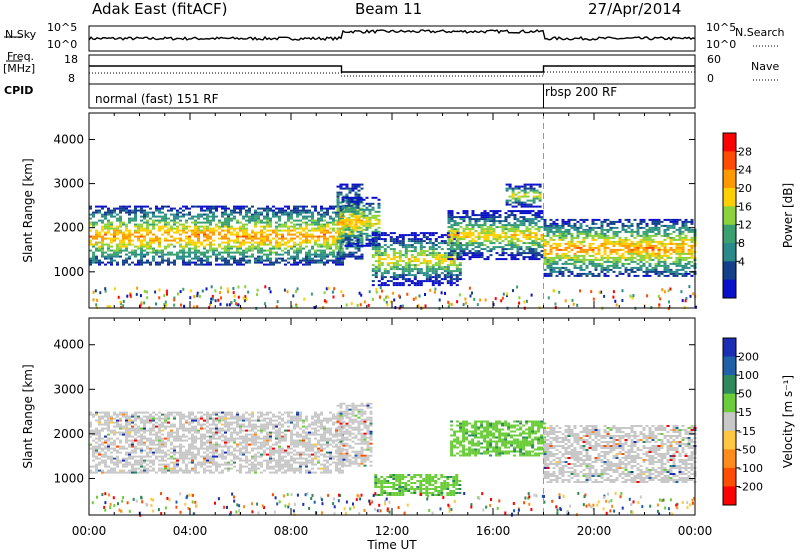 The width and height of the screenshot is (800, 554). Describe the element at coordinates (620, 247) in the screenshot. I see `data-region` at that location.